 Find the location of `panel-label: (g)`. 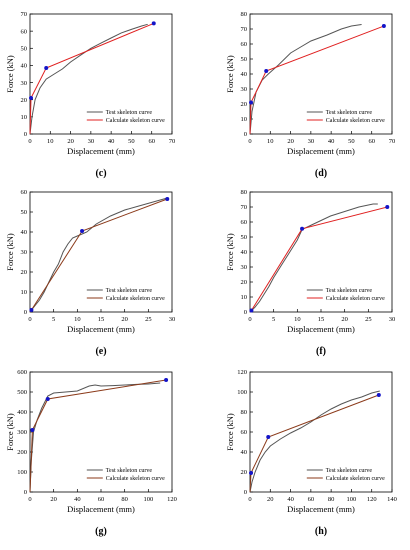

panel-label: (g) is located at coordinates (101, 531).